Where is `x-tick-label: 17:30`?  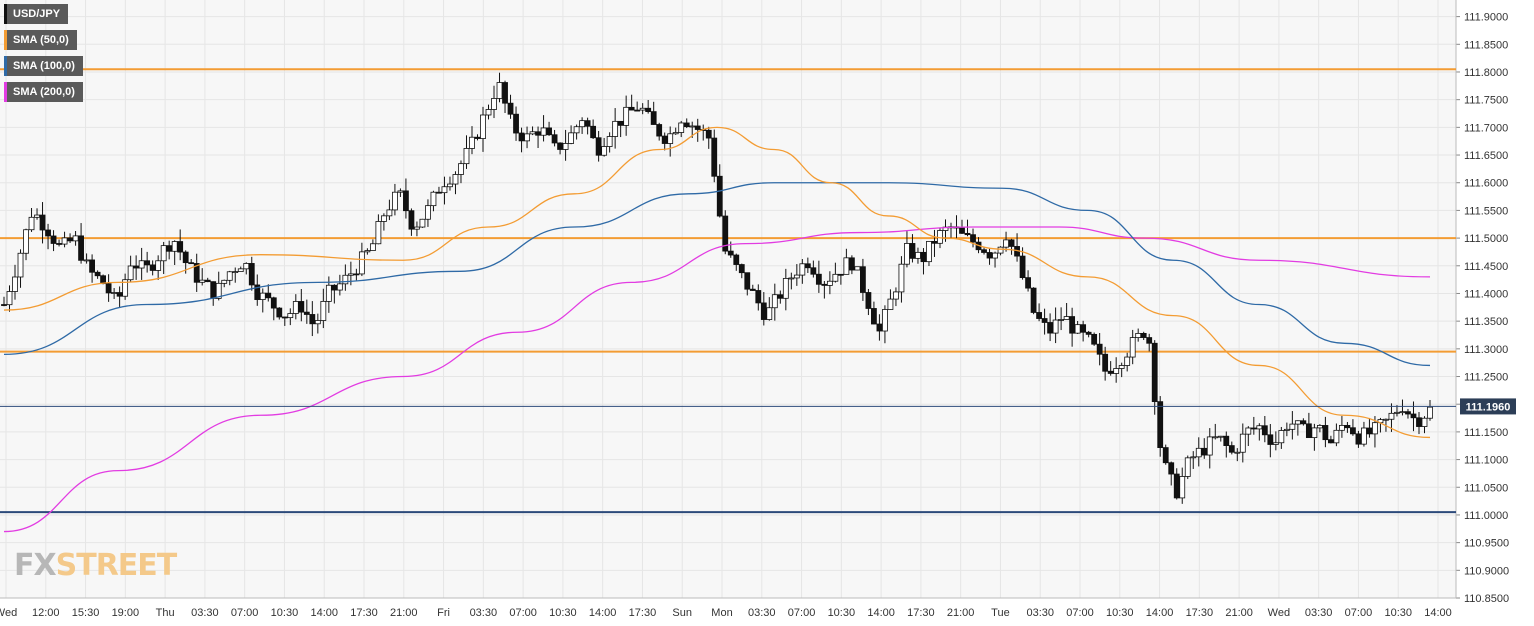
x-tick-label: 17:30 is located at coordinates (1200, 613).